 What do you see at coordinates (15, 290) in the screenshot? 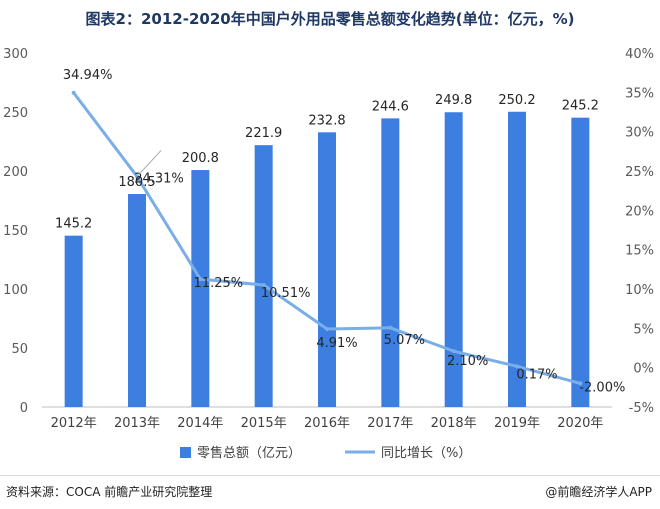
I see `left-tick-label: 100` at bounding box center [15, 290].